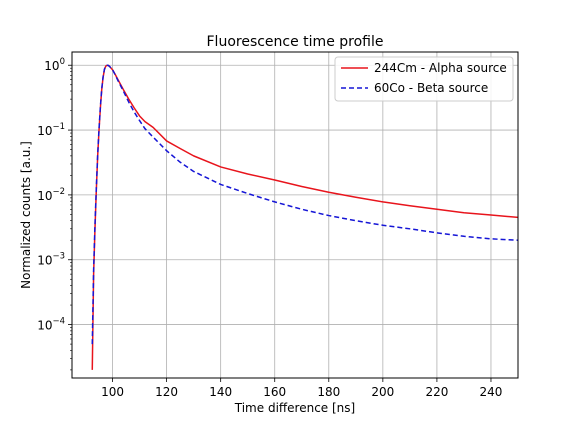  I want to click on y-tick-label: 10⁻¹, so click(51, 130).